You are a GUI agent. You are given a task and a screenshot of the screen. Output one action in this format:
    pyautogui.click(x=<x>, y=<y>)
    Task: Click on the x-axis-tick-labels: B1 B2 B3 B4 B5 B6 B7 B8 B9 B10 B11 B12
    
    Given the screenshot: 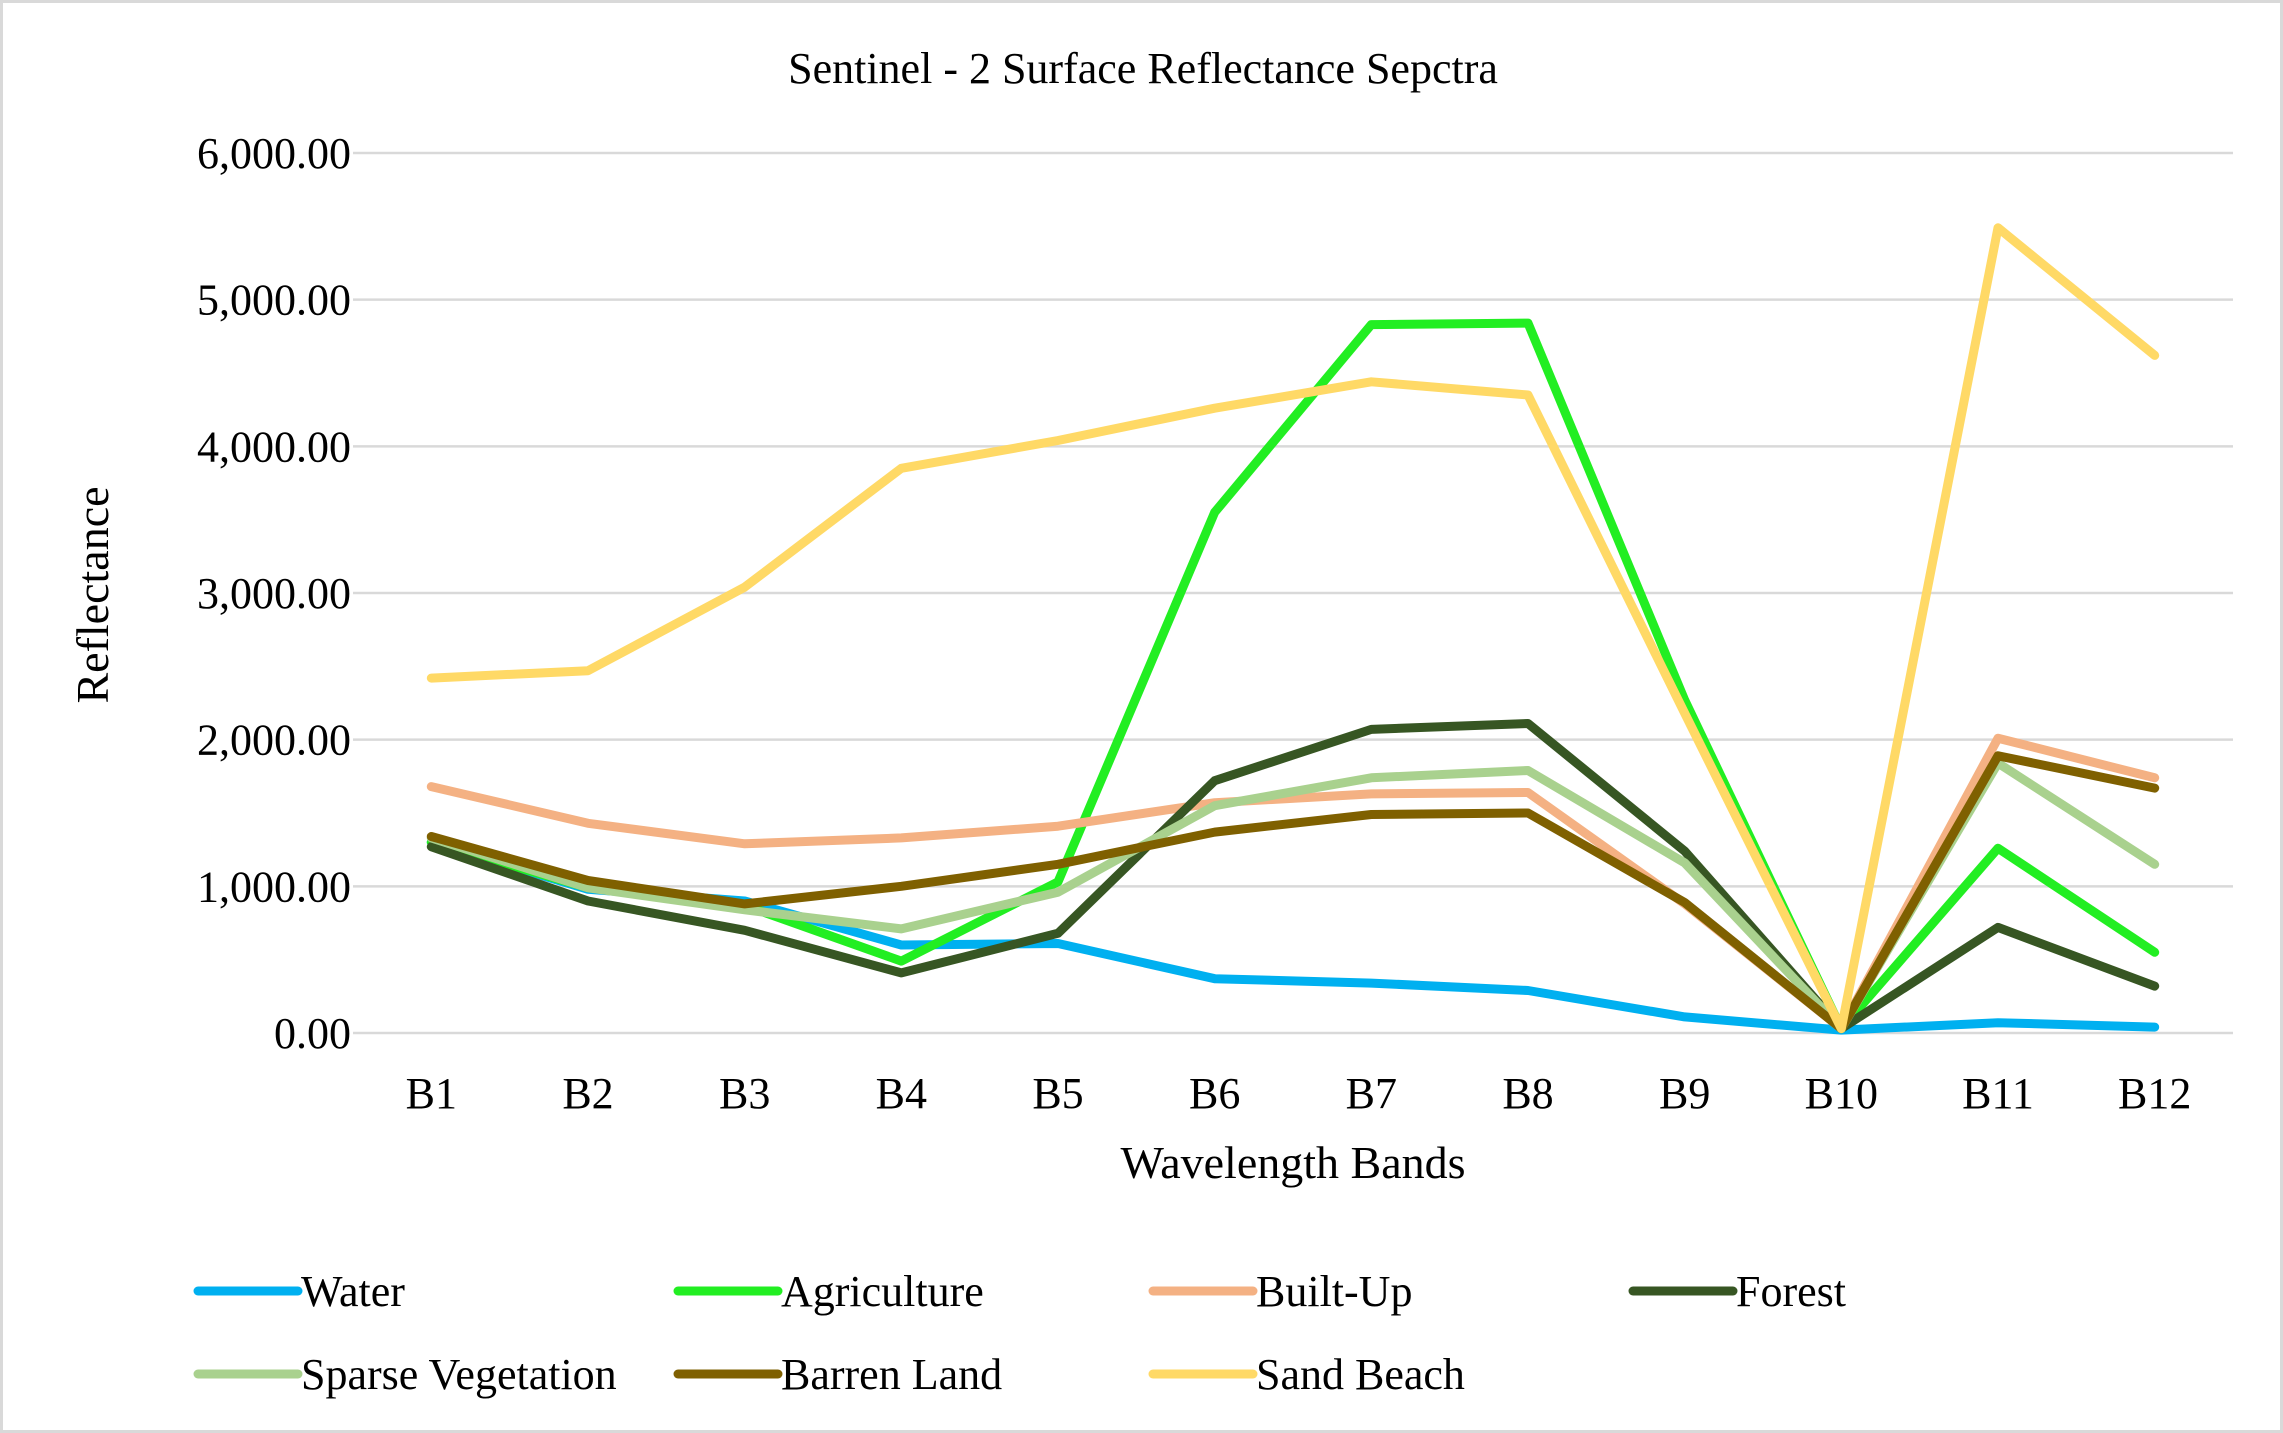 What is the action you would take?
    pyautogui.click(x=1299, y=1093)
    